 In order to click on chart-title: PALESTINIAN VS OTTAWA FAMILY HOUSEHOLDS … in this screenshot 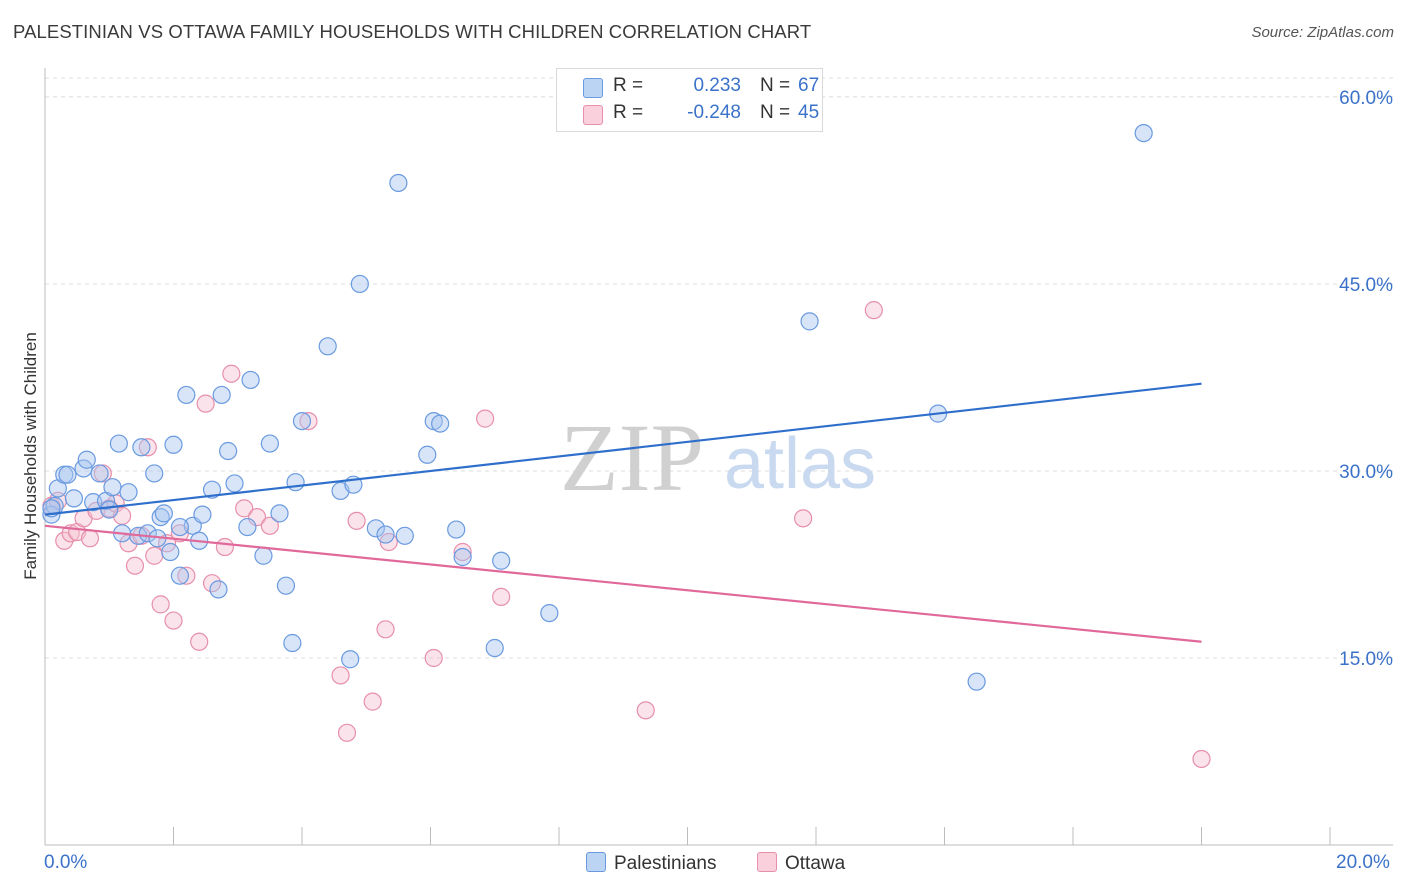, I will do `click(412, 31)`.